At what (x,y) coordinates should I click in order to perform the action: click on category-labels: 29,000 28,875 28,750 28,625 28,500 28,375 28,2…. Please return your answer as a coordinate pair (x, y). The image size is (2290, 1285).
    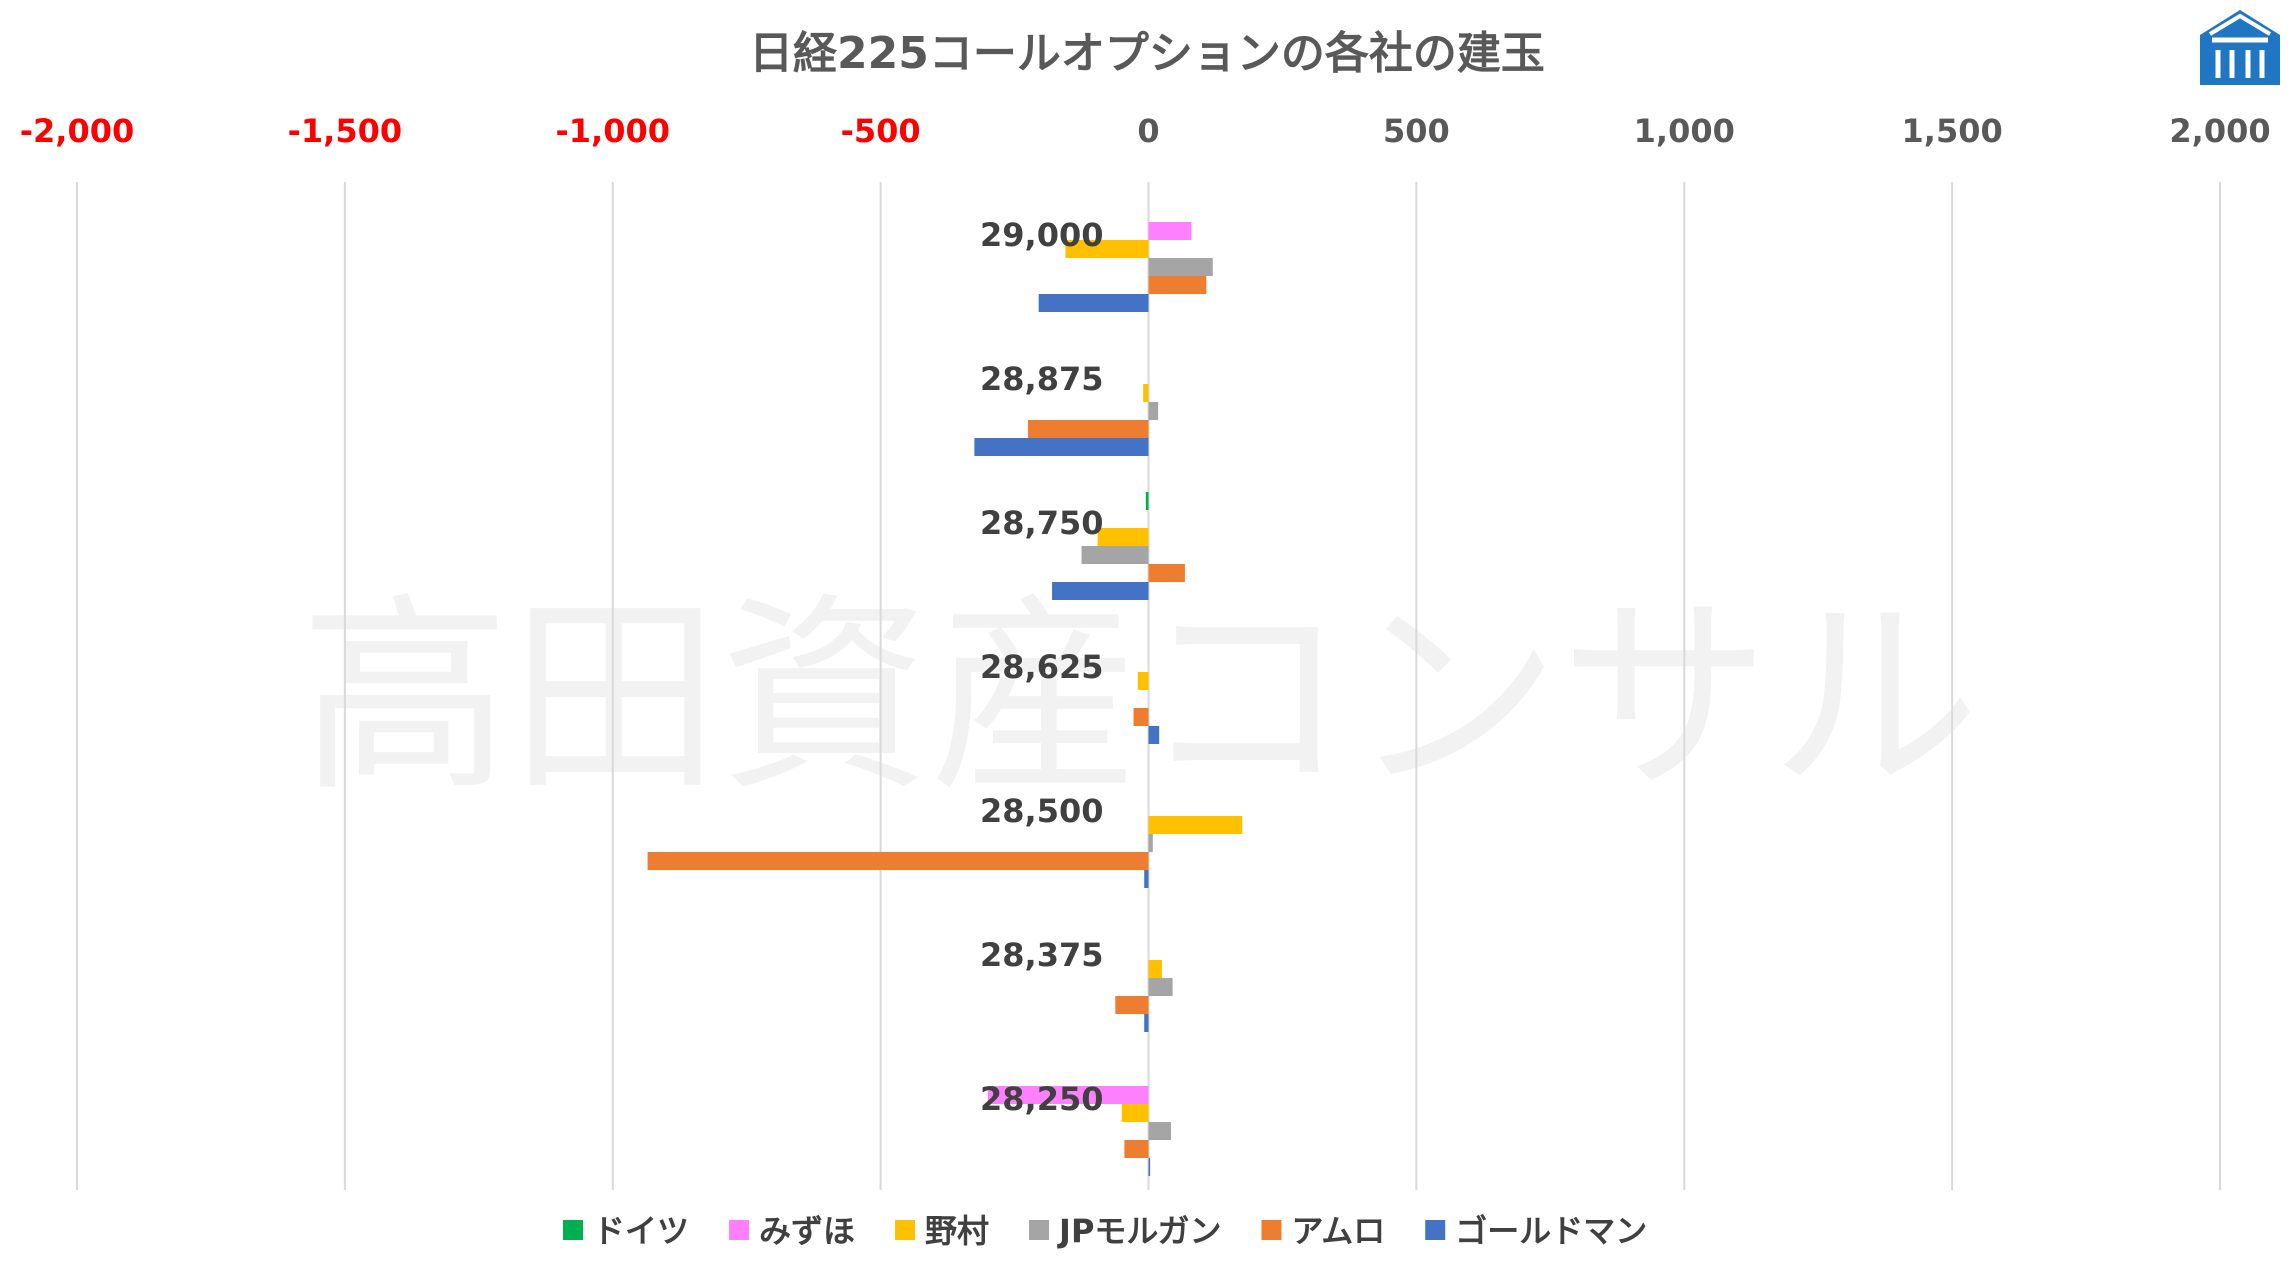
    Looking at the image, I should click on (1041, 667).